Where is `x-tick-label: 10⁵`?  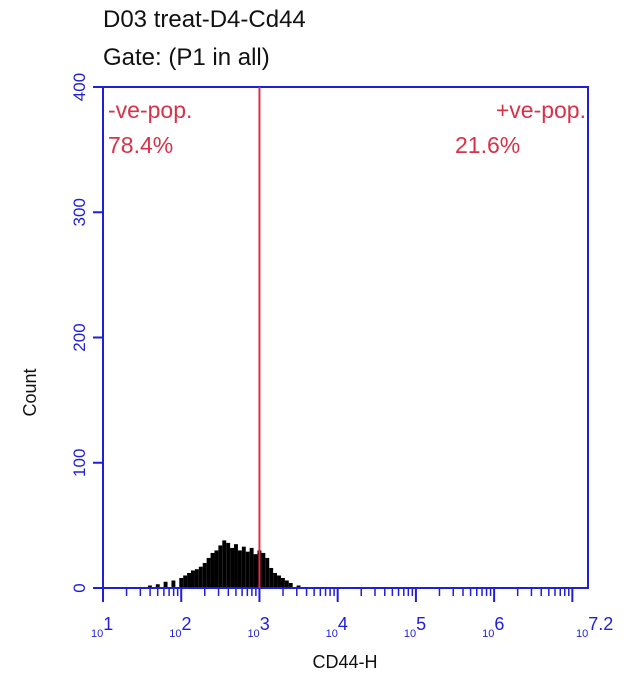 x-tick-label: 10⁵ is located at coordinates (415, 627).